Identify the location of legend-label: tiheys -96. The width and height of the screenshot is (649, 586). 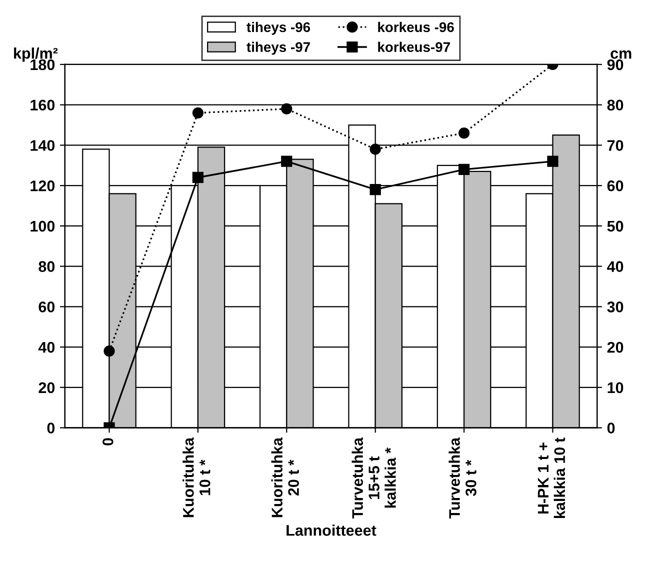
(278, 28).